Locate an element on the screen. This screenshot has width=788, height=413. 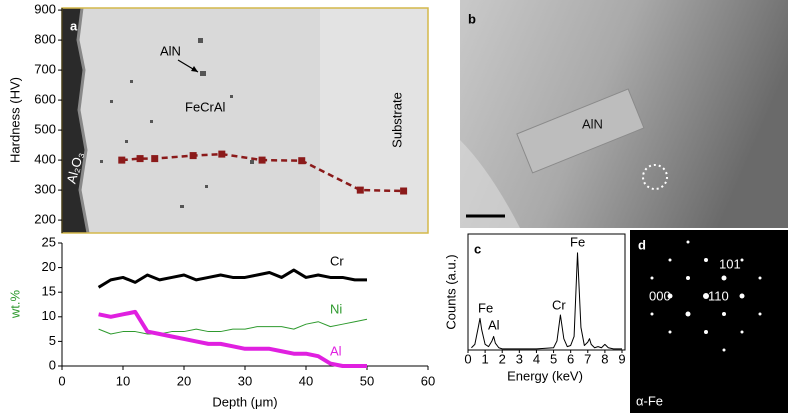
annotation: a is located at coordinates (74, 25).